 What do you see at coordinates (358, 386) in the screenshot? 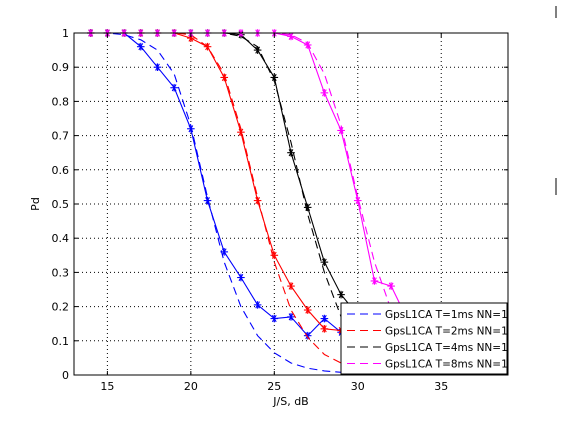
I see `x-tick-label: 30` at bounding box center [358, 386].